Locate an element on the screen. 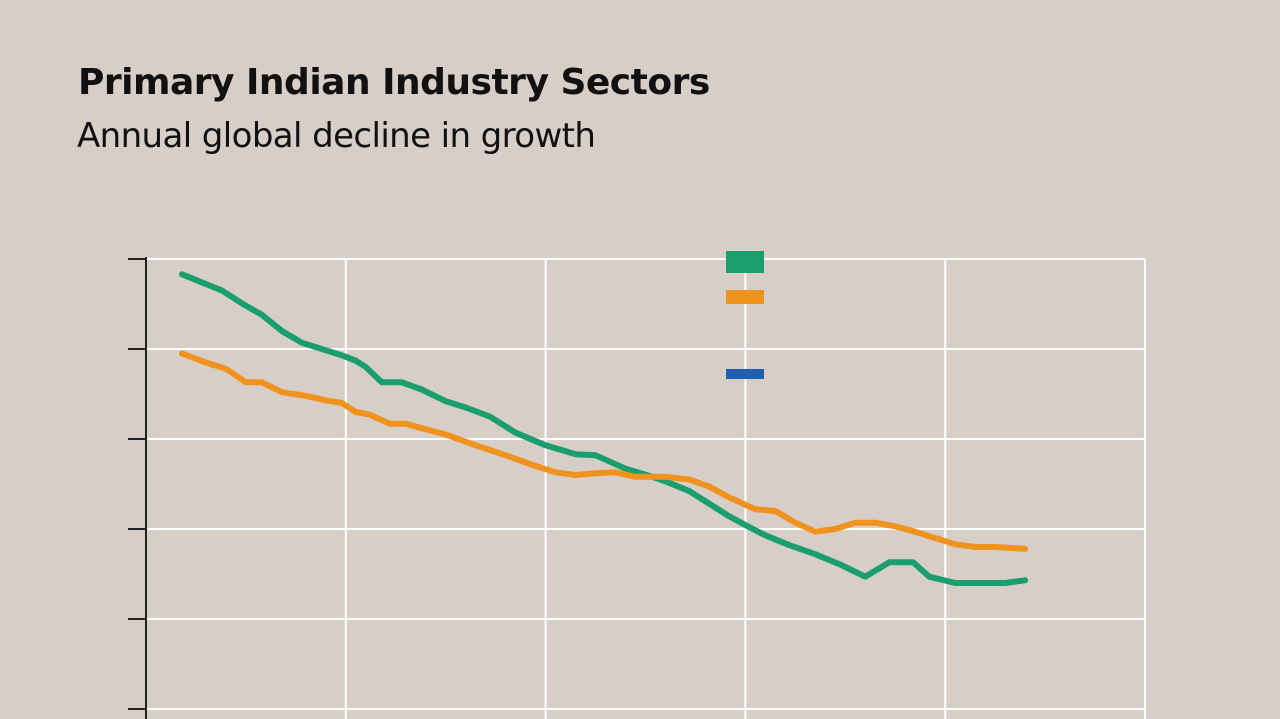 This screenshot has width=1280, height=719. chart-title: Primary Indian Industry Sectors is located at coordinates (394, 82).